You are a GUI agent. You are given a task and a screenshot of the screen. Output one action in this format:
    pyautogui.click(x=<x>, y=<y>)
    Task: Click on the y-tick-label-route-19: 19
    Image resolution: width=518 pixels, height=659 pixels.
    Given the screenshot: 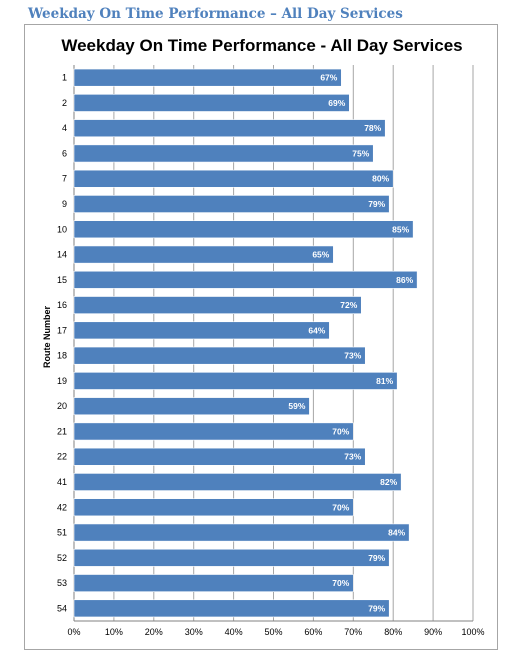 What is the action you would take?
    pyautogui.click(x=62, y=381)
    